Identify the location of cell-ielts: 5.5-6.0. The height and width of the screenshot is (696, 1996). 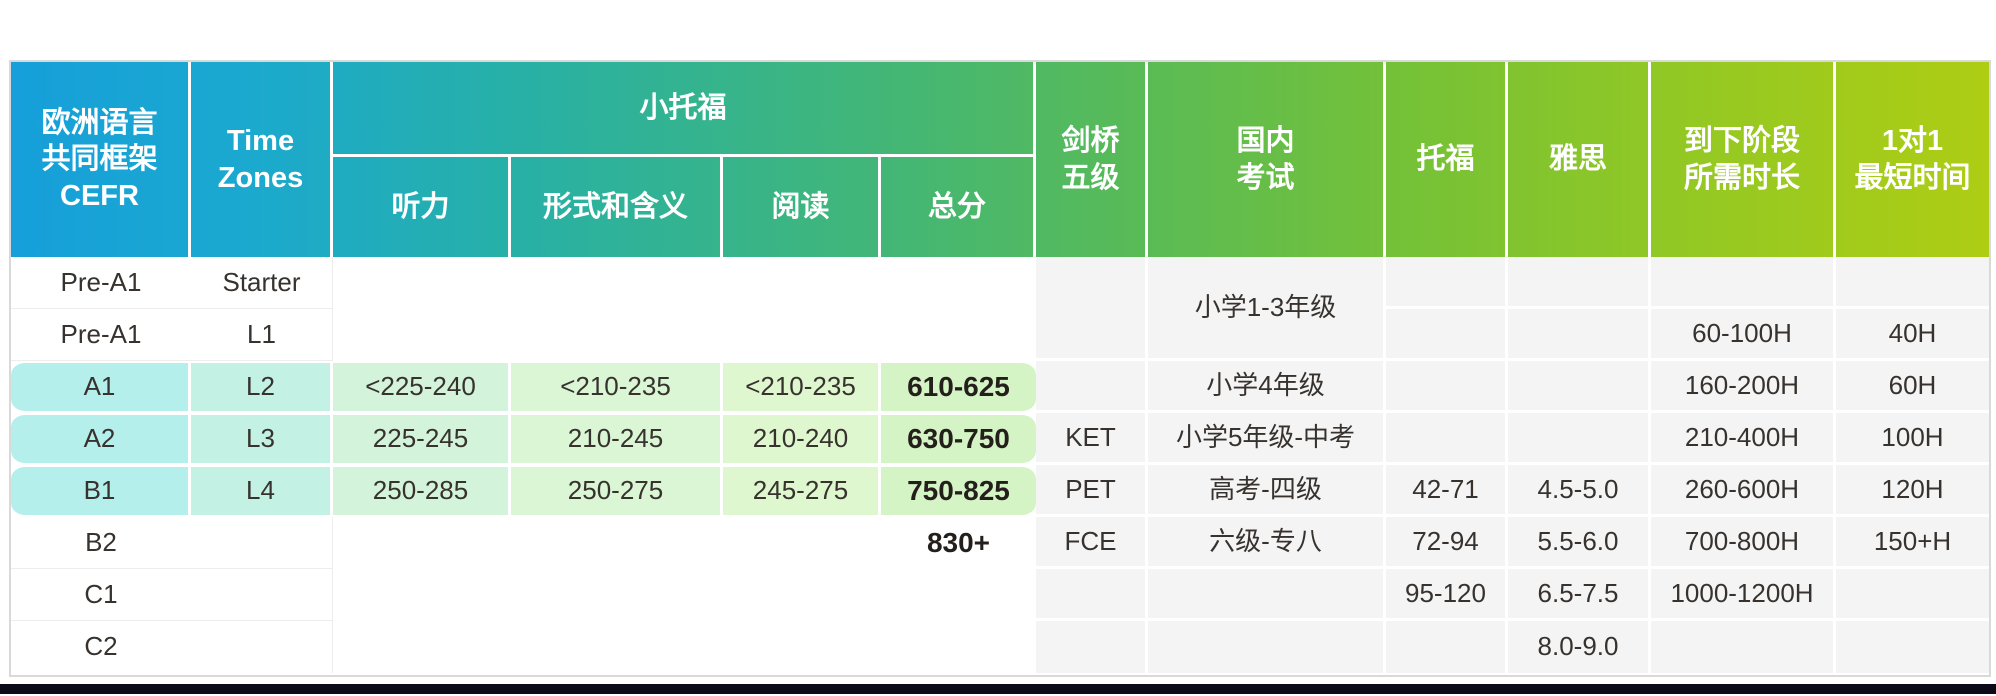
(1579, 543).